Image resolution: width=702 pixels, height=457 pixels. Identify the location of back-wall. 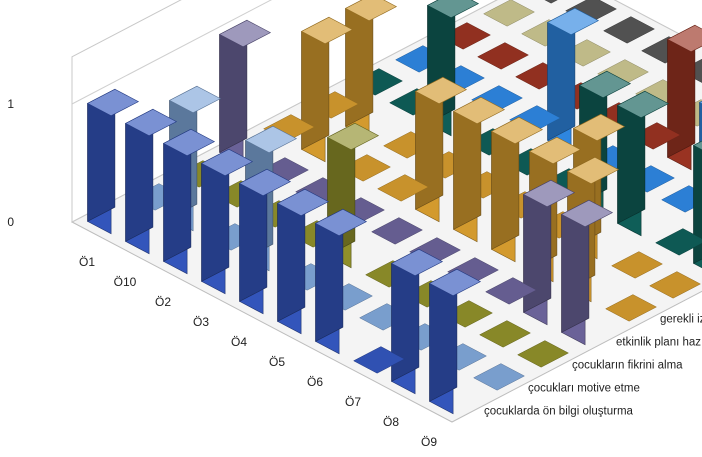
(657, 23).